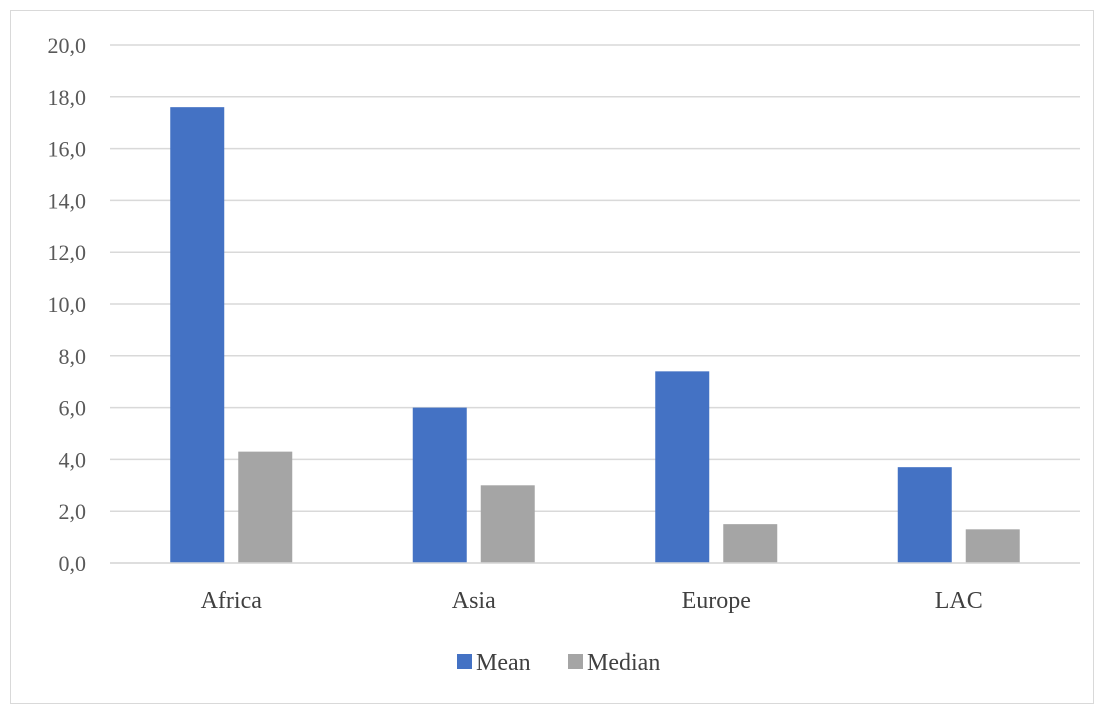 This screenshot has width=1095, height=705. I want to click on y-tick-label: 10,0, so click(67, 304).